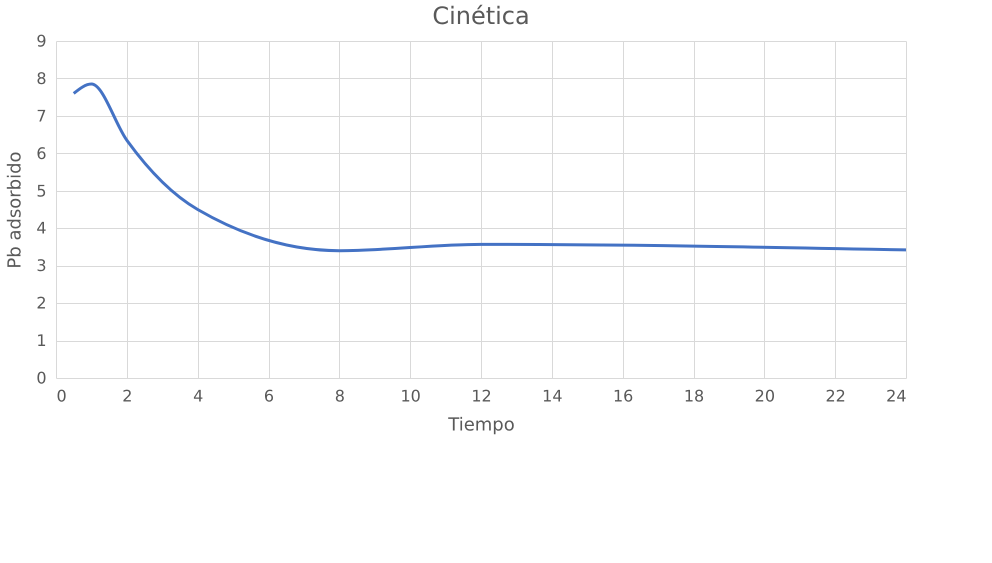  Describe the element at coordinates (41, 116) in the screenshot. I see `y-tick-label: 7` at that location.